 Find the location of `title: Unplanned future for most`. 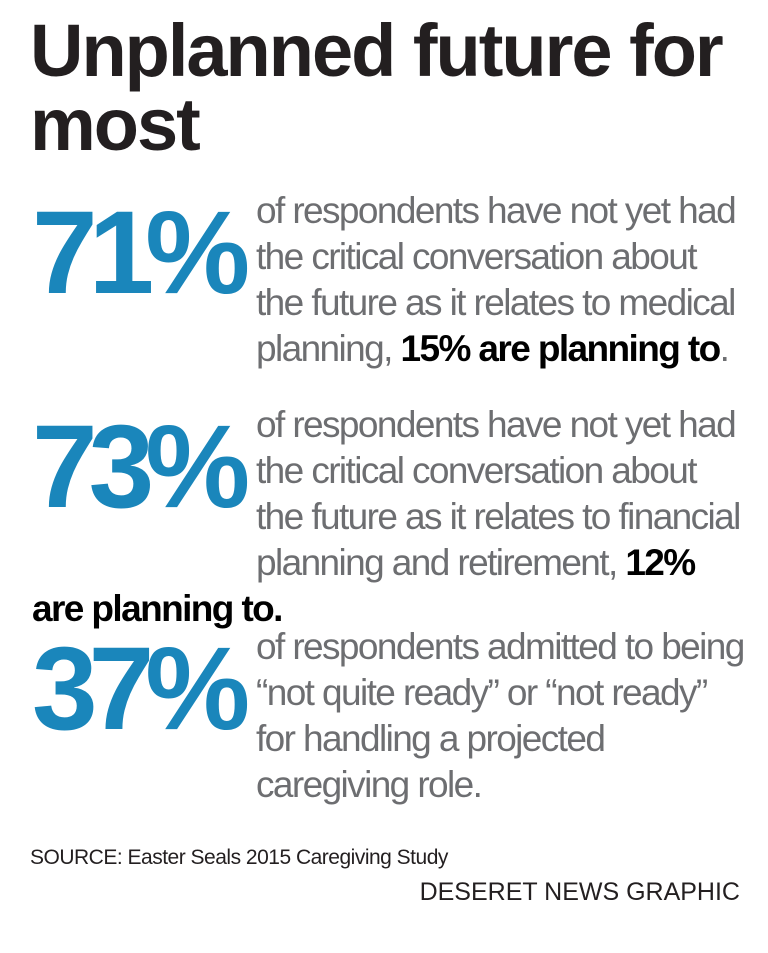

title: Unplanned future for most is located at coordinates (377, 87).